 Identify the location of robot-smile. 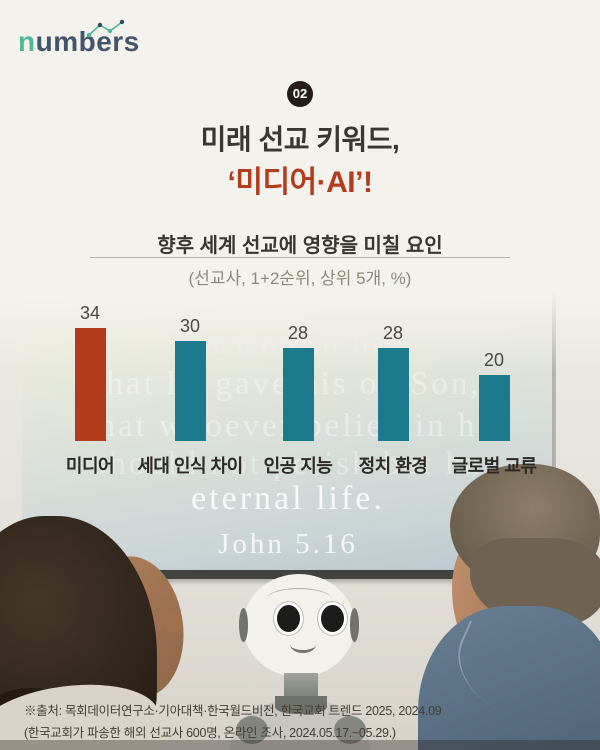
(303, 644).